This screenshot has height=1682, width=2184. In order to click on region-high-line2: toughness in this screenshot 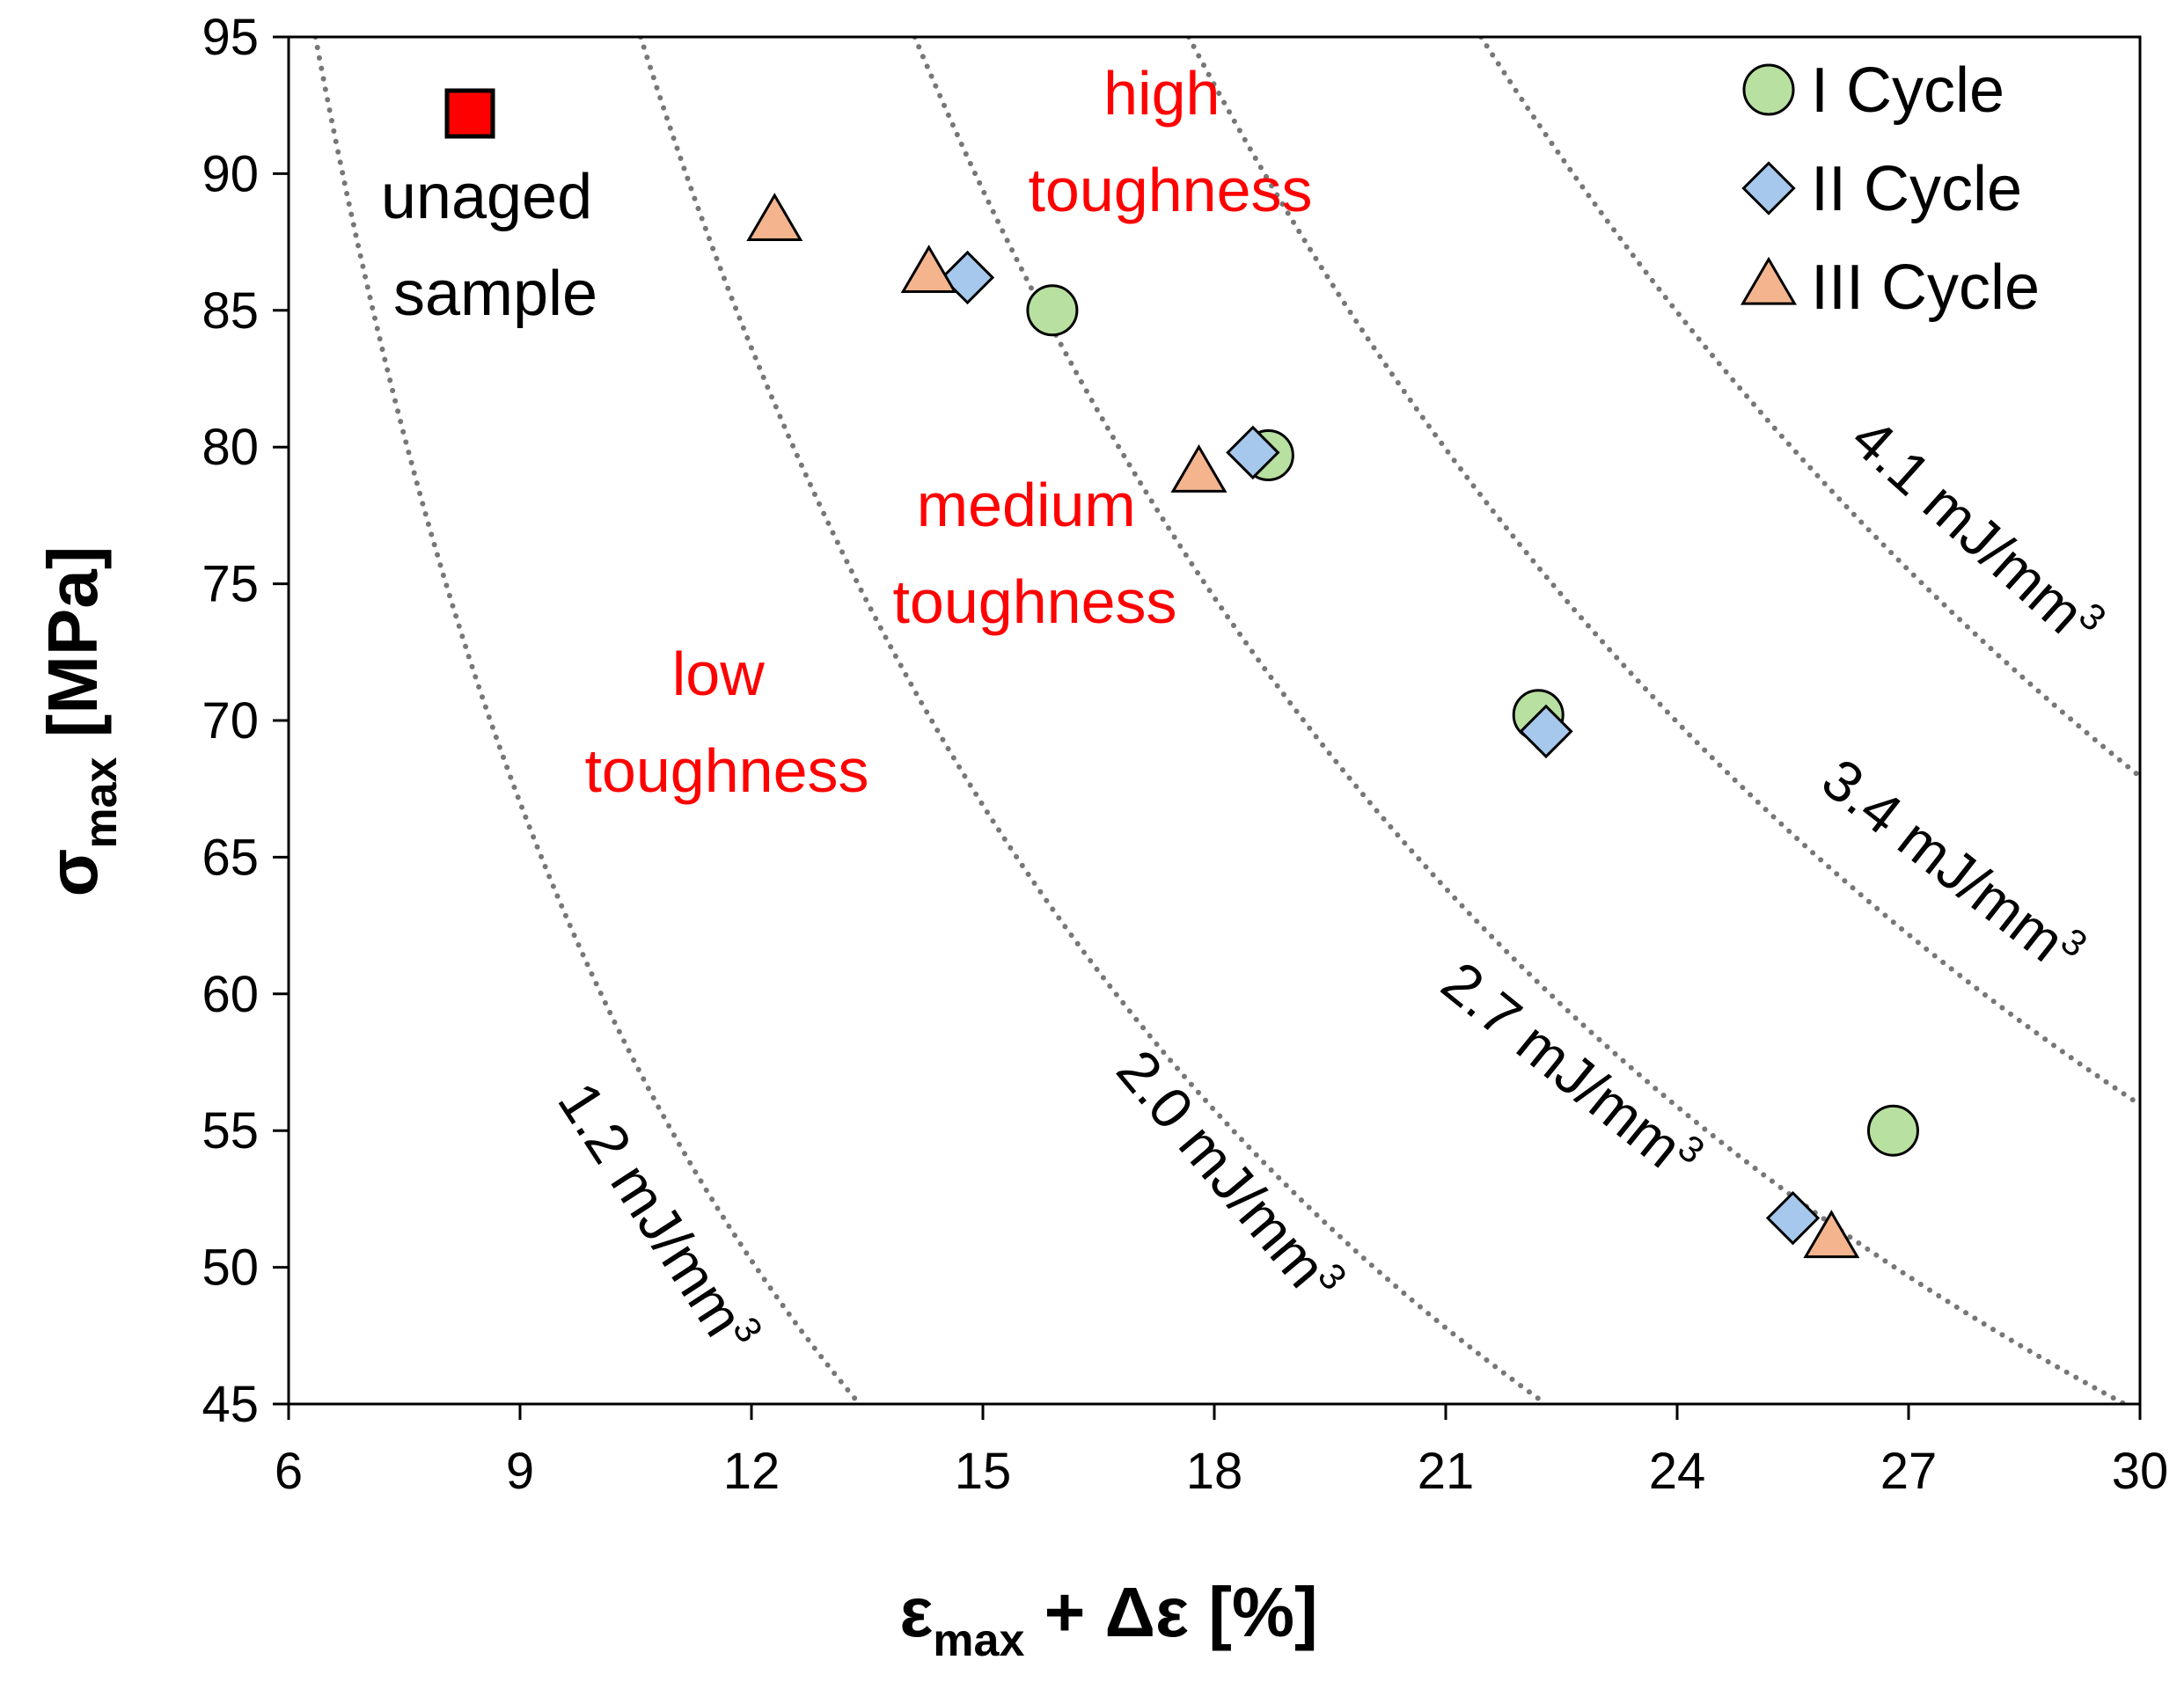, I will do `click(1170, 190)`.